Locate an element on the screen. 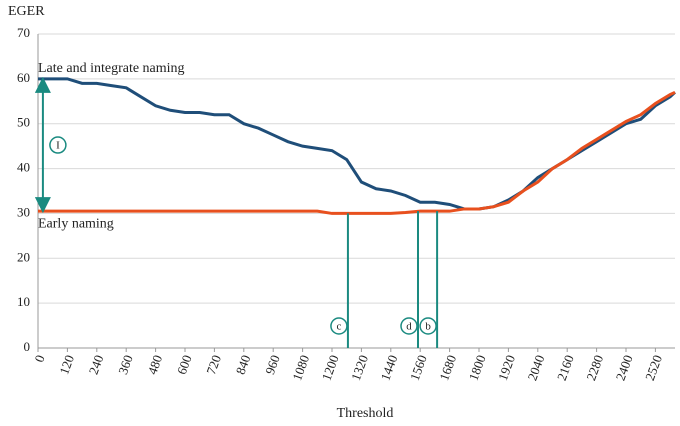 The height and width of the screenshot is (426, 680). x-tick-label: 1080 is located at coordinates (300, 368).